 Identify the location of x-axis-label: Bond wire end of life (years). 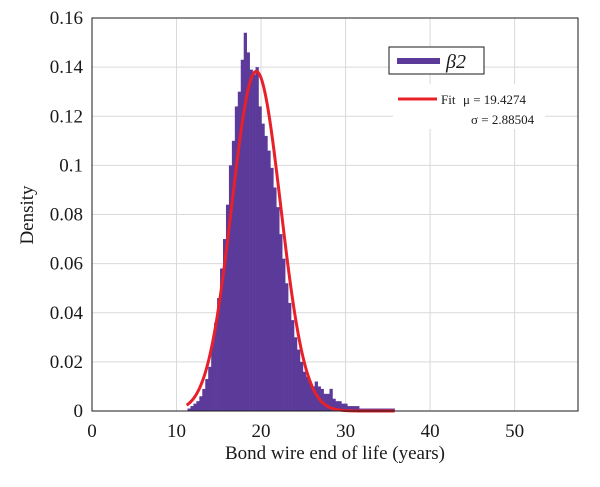
(335, 453).